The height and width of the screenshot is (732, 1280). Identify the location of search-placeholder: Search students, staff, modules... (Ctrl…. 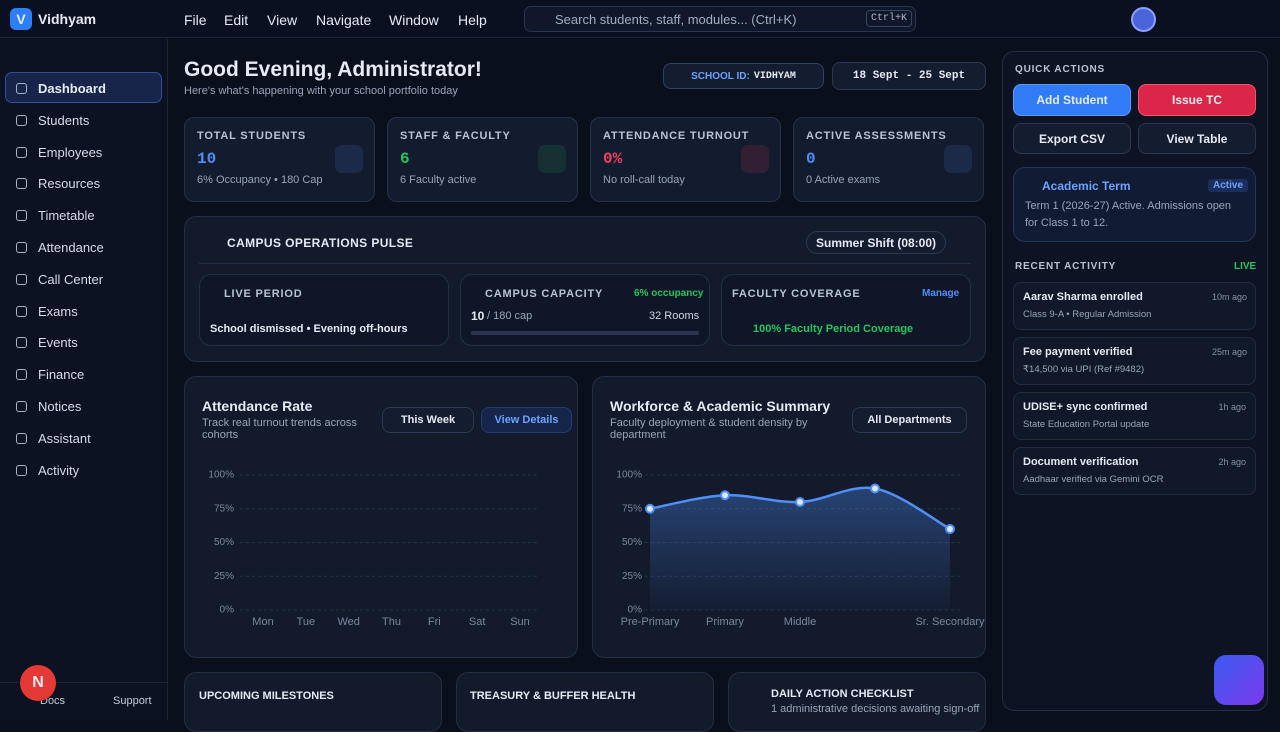
(676, 19).